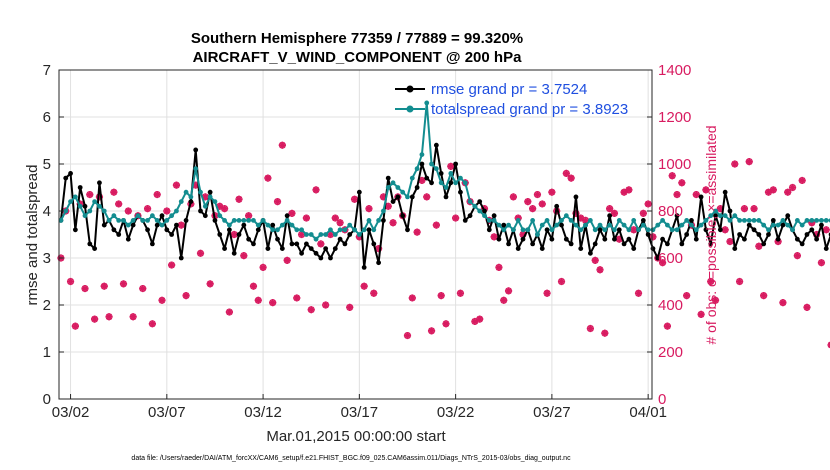 This screenshot has height=470, width=830. Describe the element at coordinates (670, 305) in the screenshot. I see `y-right-tick-label: 400` at that location.